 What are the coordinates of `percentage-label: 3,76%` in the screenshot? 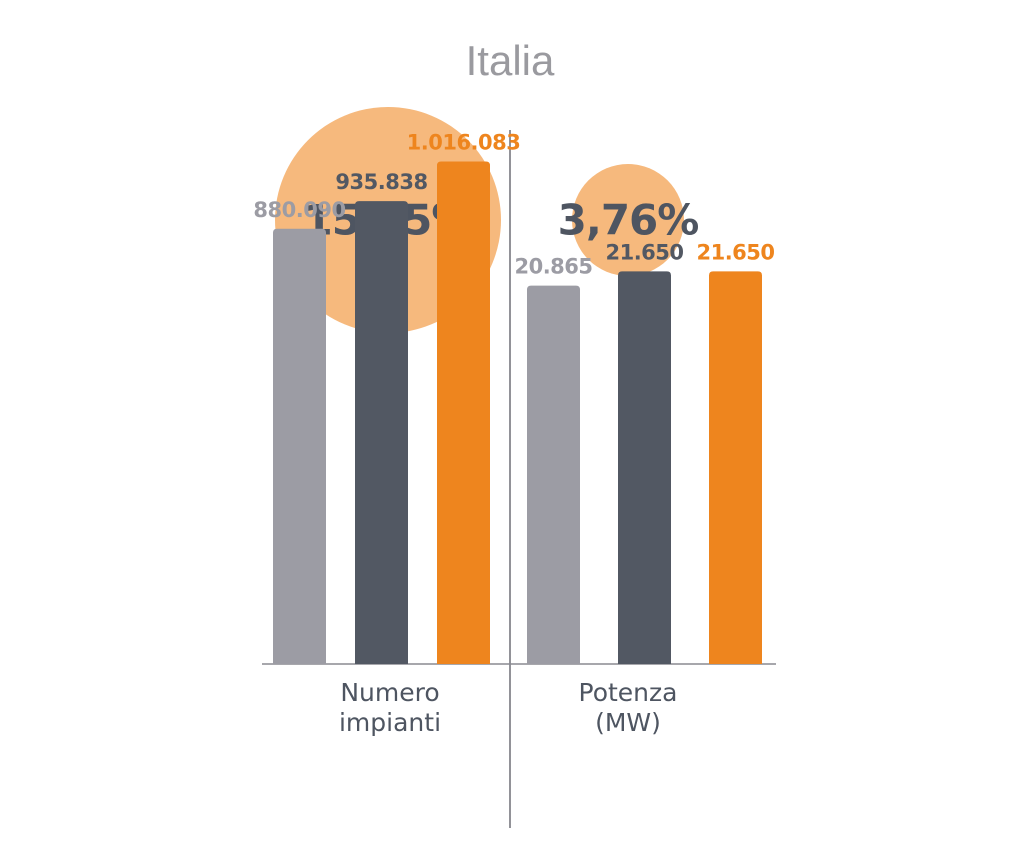 It's located at (628, 220).